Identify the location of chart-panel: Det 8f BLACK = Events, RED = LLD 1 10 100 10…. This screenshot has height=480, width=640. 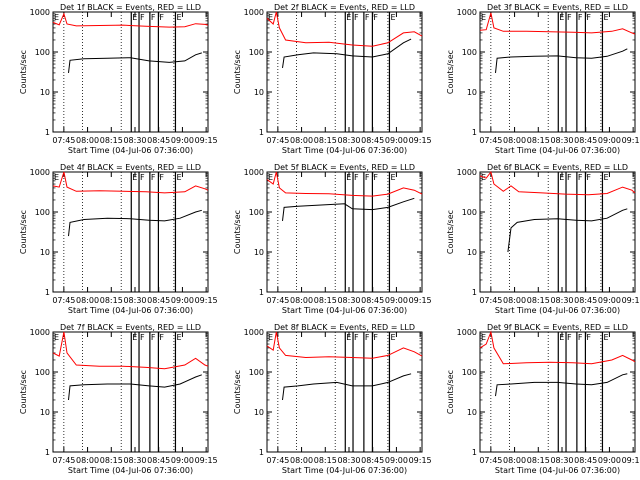
(332, 399).